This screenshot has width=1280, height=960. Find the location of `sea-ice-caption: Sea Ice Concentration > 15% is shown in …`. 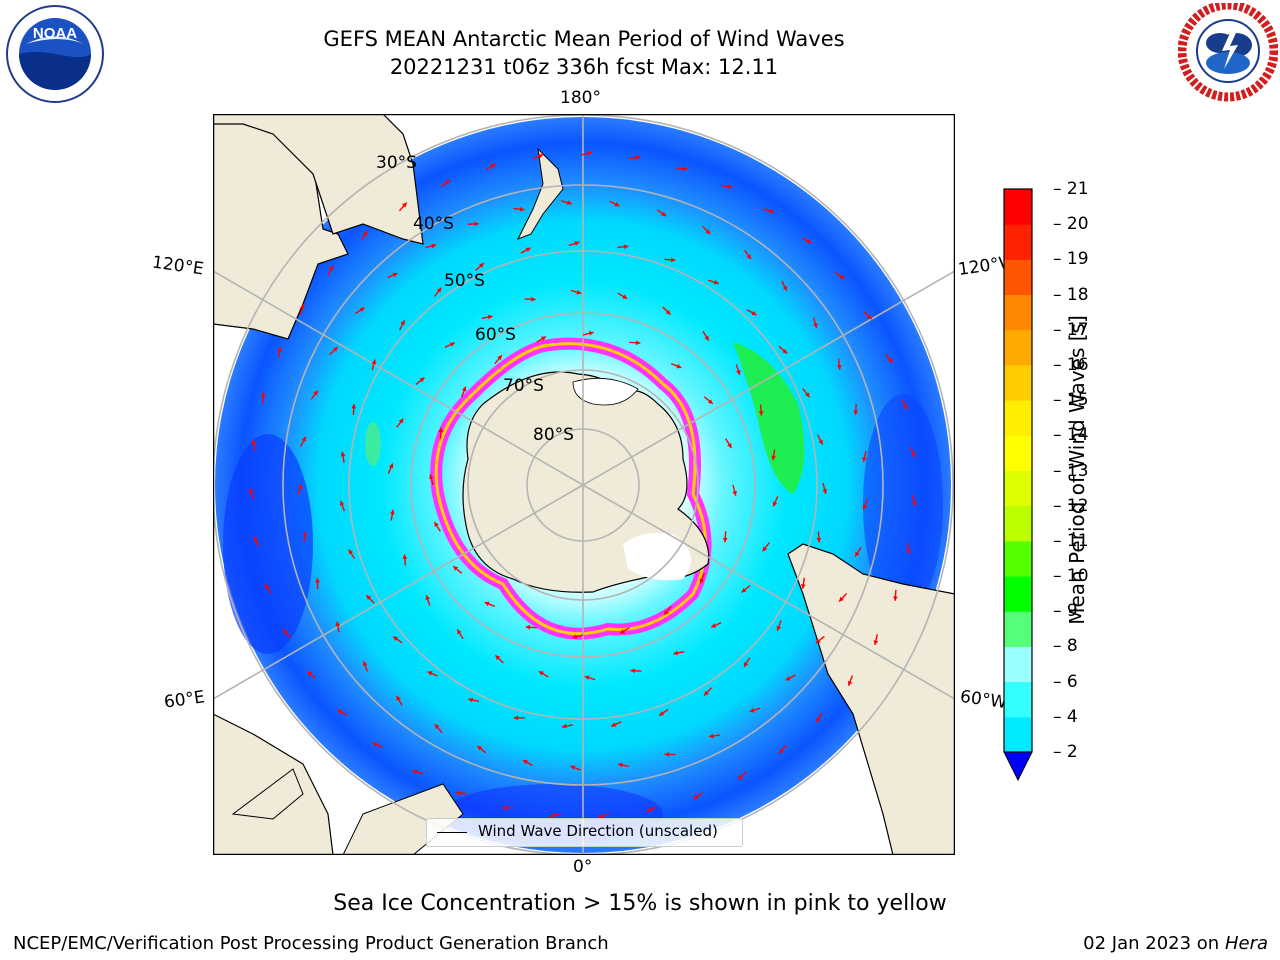

sea-ice-caption: Sea Ice Concentration > 15% is shown in … is located at coordinates (640, 903).